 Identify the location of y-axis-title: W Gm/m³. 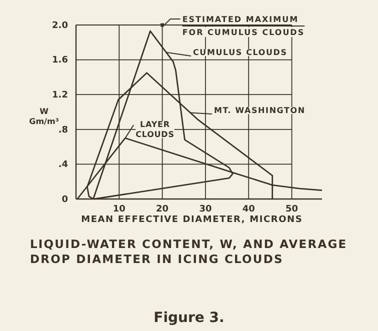
(44, 116).